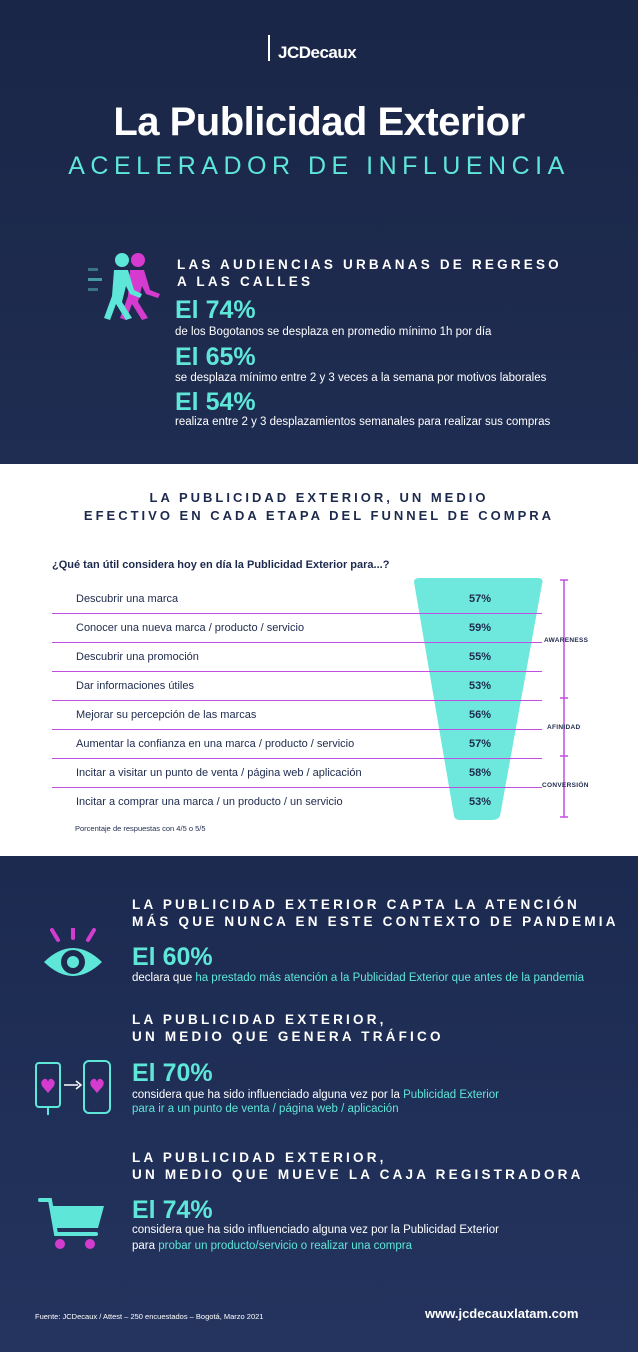  Describe the element at coordinates (297, 686) in the screenshot. I see `funnel-row: Dar informaciones útiles` at that location.